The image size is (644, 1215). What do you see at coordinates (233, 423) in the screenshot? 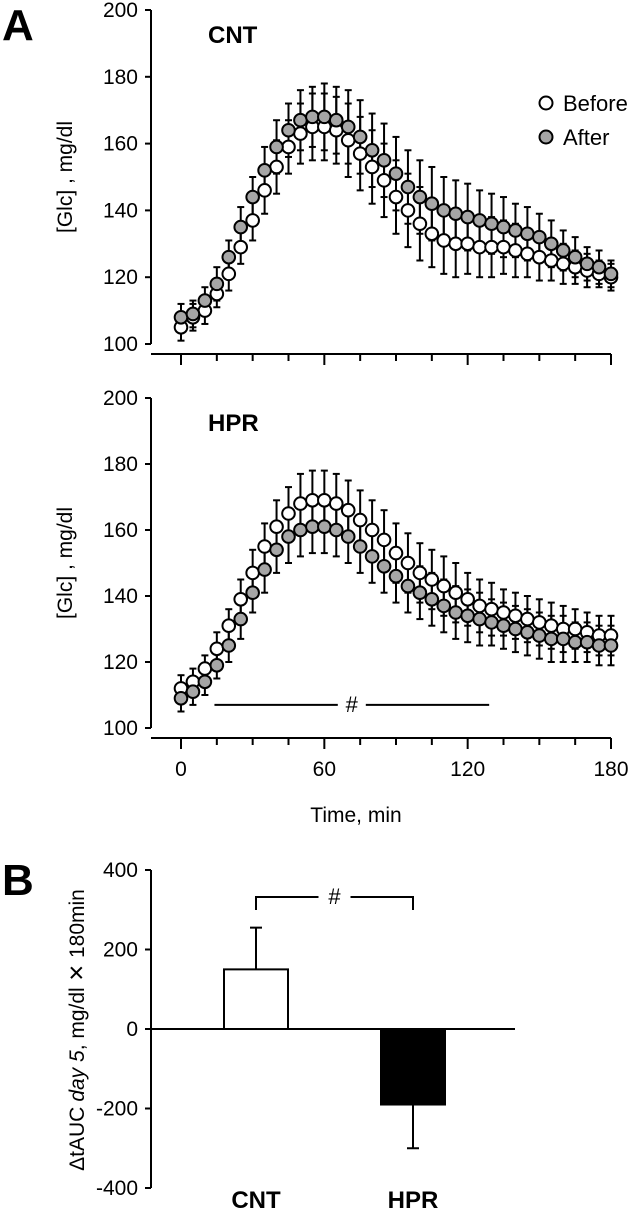
I see `chart-hpr-title: HPR` at bounding box center [233, 423].